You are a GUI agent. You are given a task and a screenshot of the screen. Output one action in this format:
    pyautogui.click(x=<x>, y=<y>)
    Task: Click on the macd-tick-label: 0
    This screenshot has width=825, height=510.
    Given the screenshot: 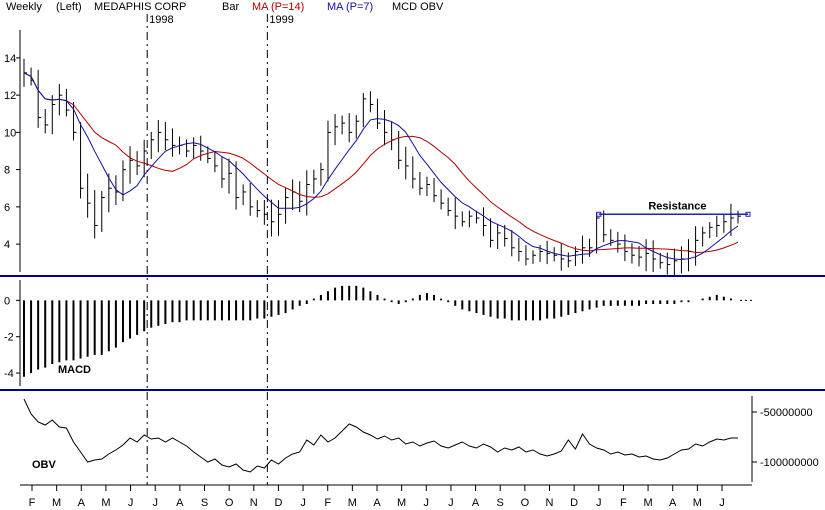 What is the action you would take?
    pyautogui.click(x=7, y=301)
    